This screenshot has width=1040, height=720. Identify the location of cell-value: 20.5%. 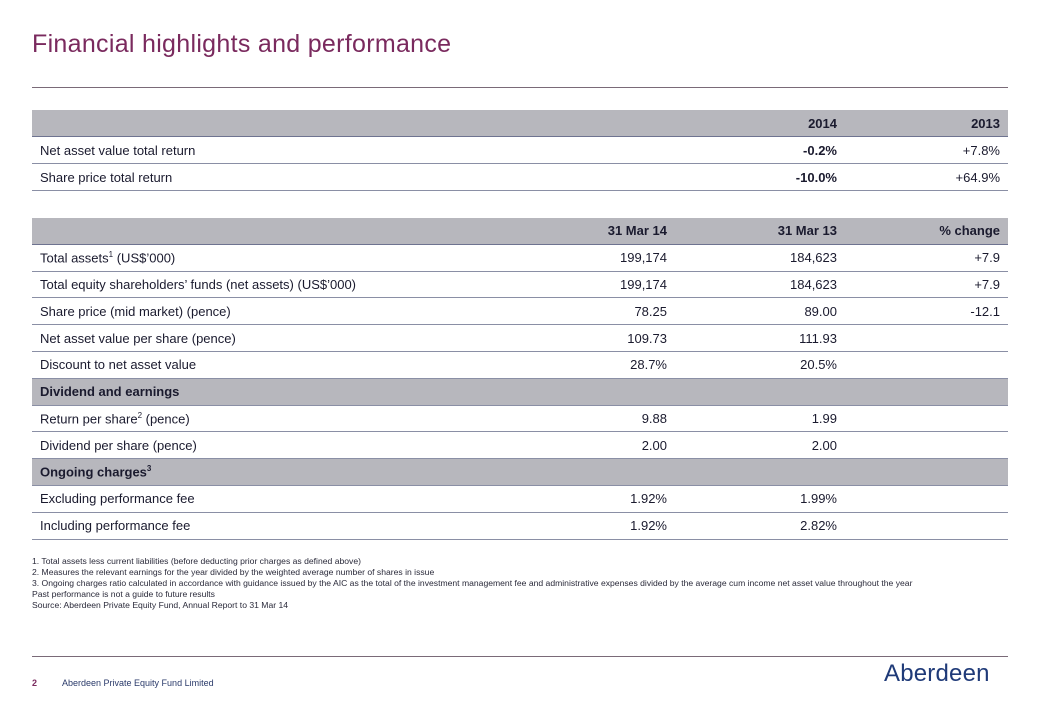
(760, 365).